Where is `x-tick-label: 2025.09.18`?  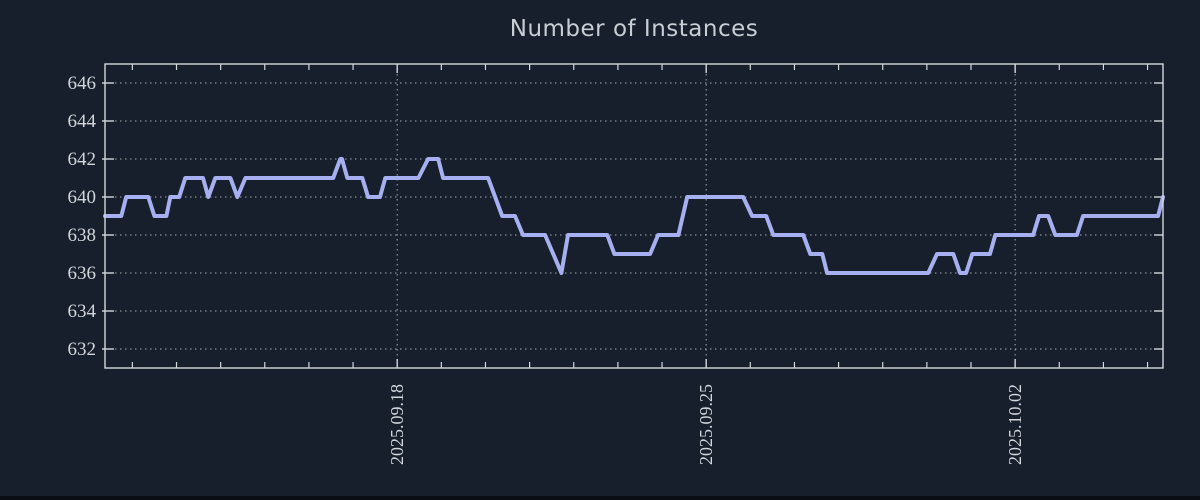 x-tick-label: 2025.09.18 is located at coordinates (397, 424).